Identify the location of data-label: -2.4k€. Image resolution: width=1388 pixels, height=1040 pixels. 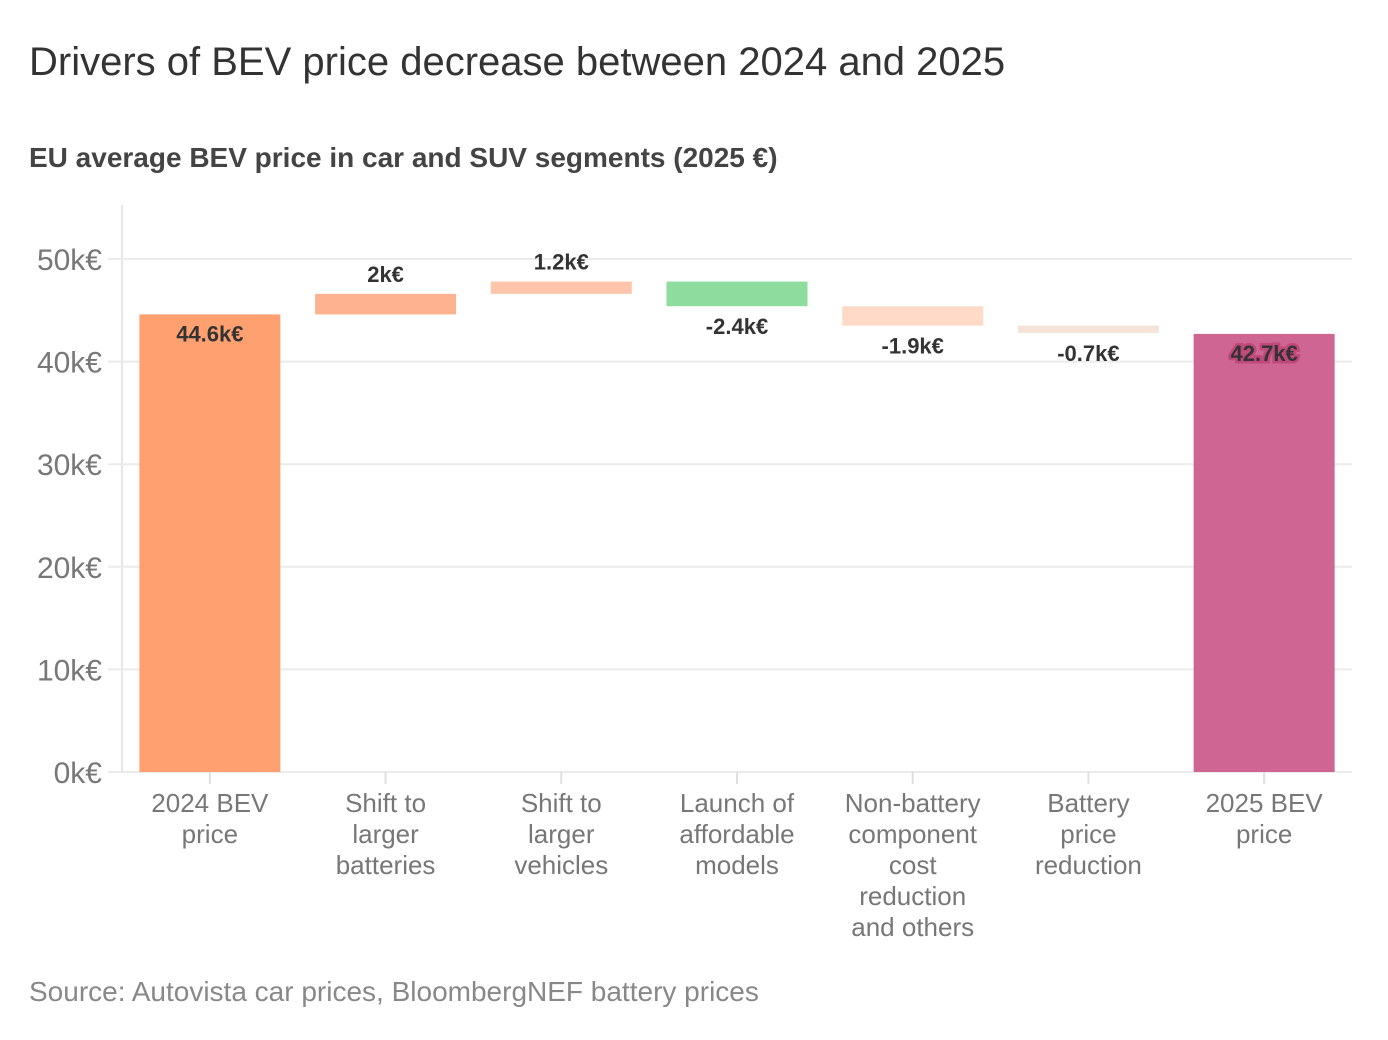
(737, 326).